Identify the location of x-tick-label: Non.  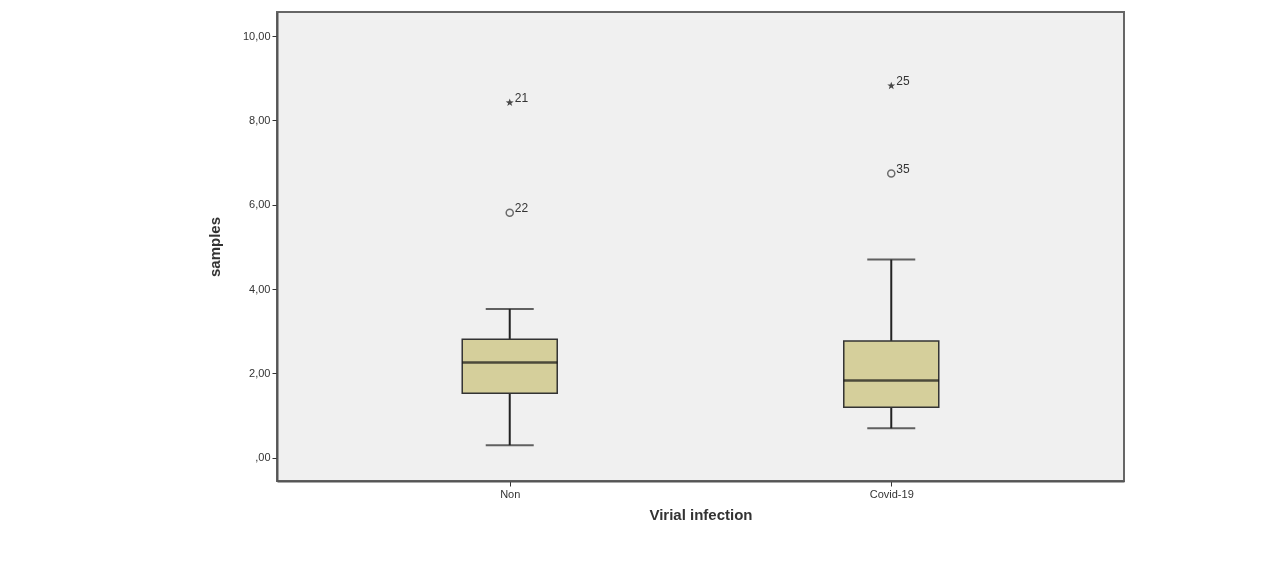
(510, 493).